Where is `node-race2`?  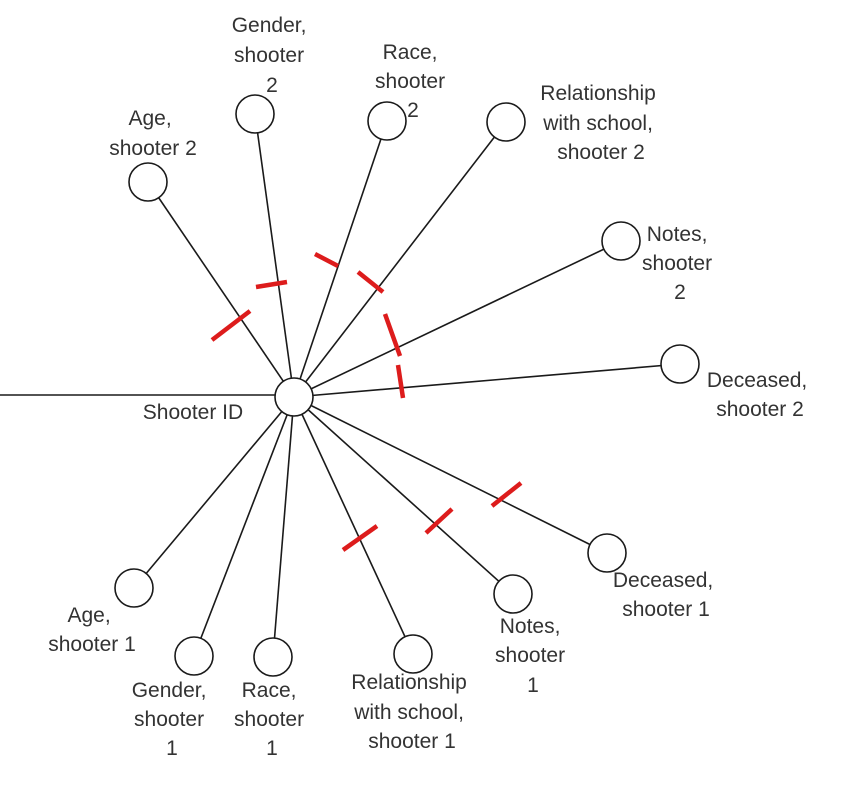 node-race2 is located at coordinates (387, 121).